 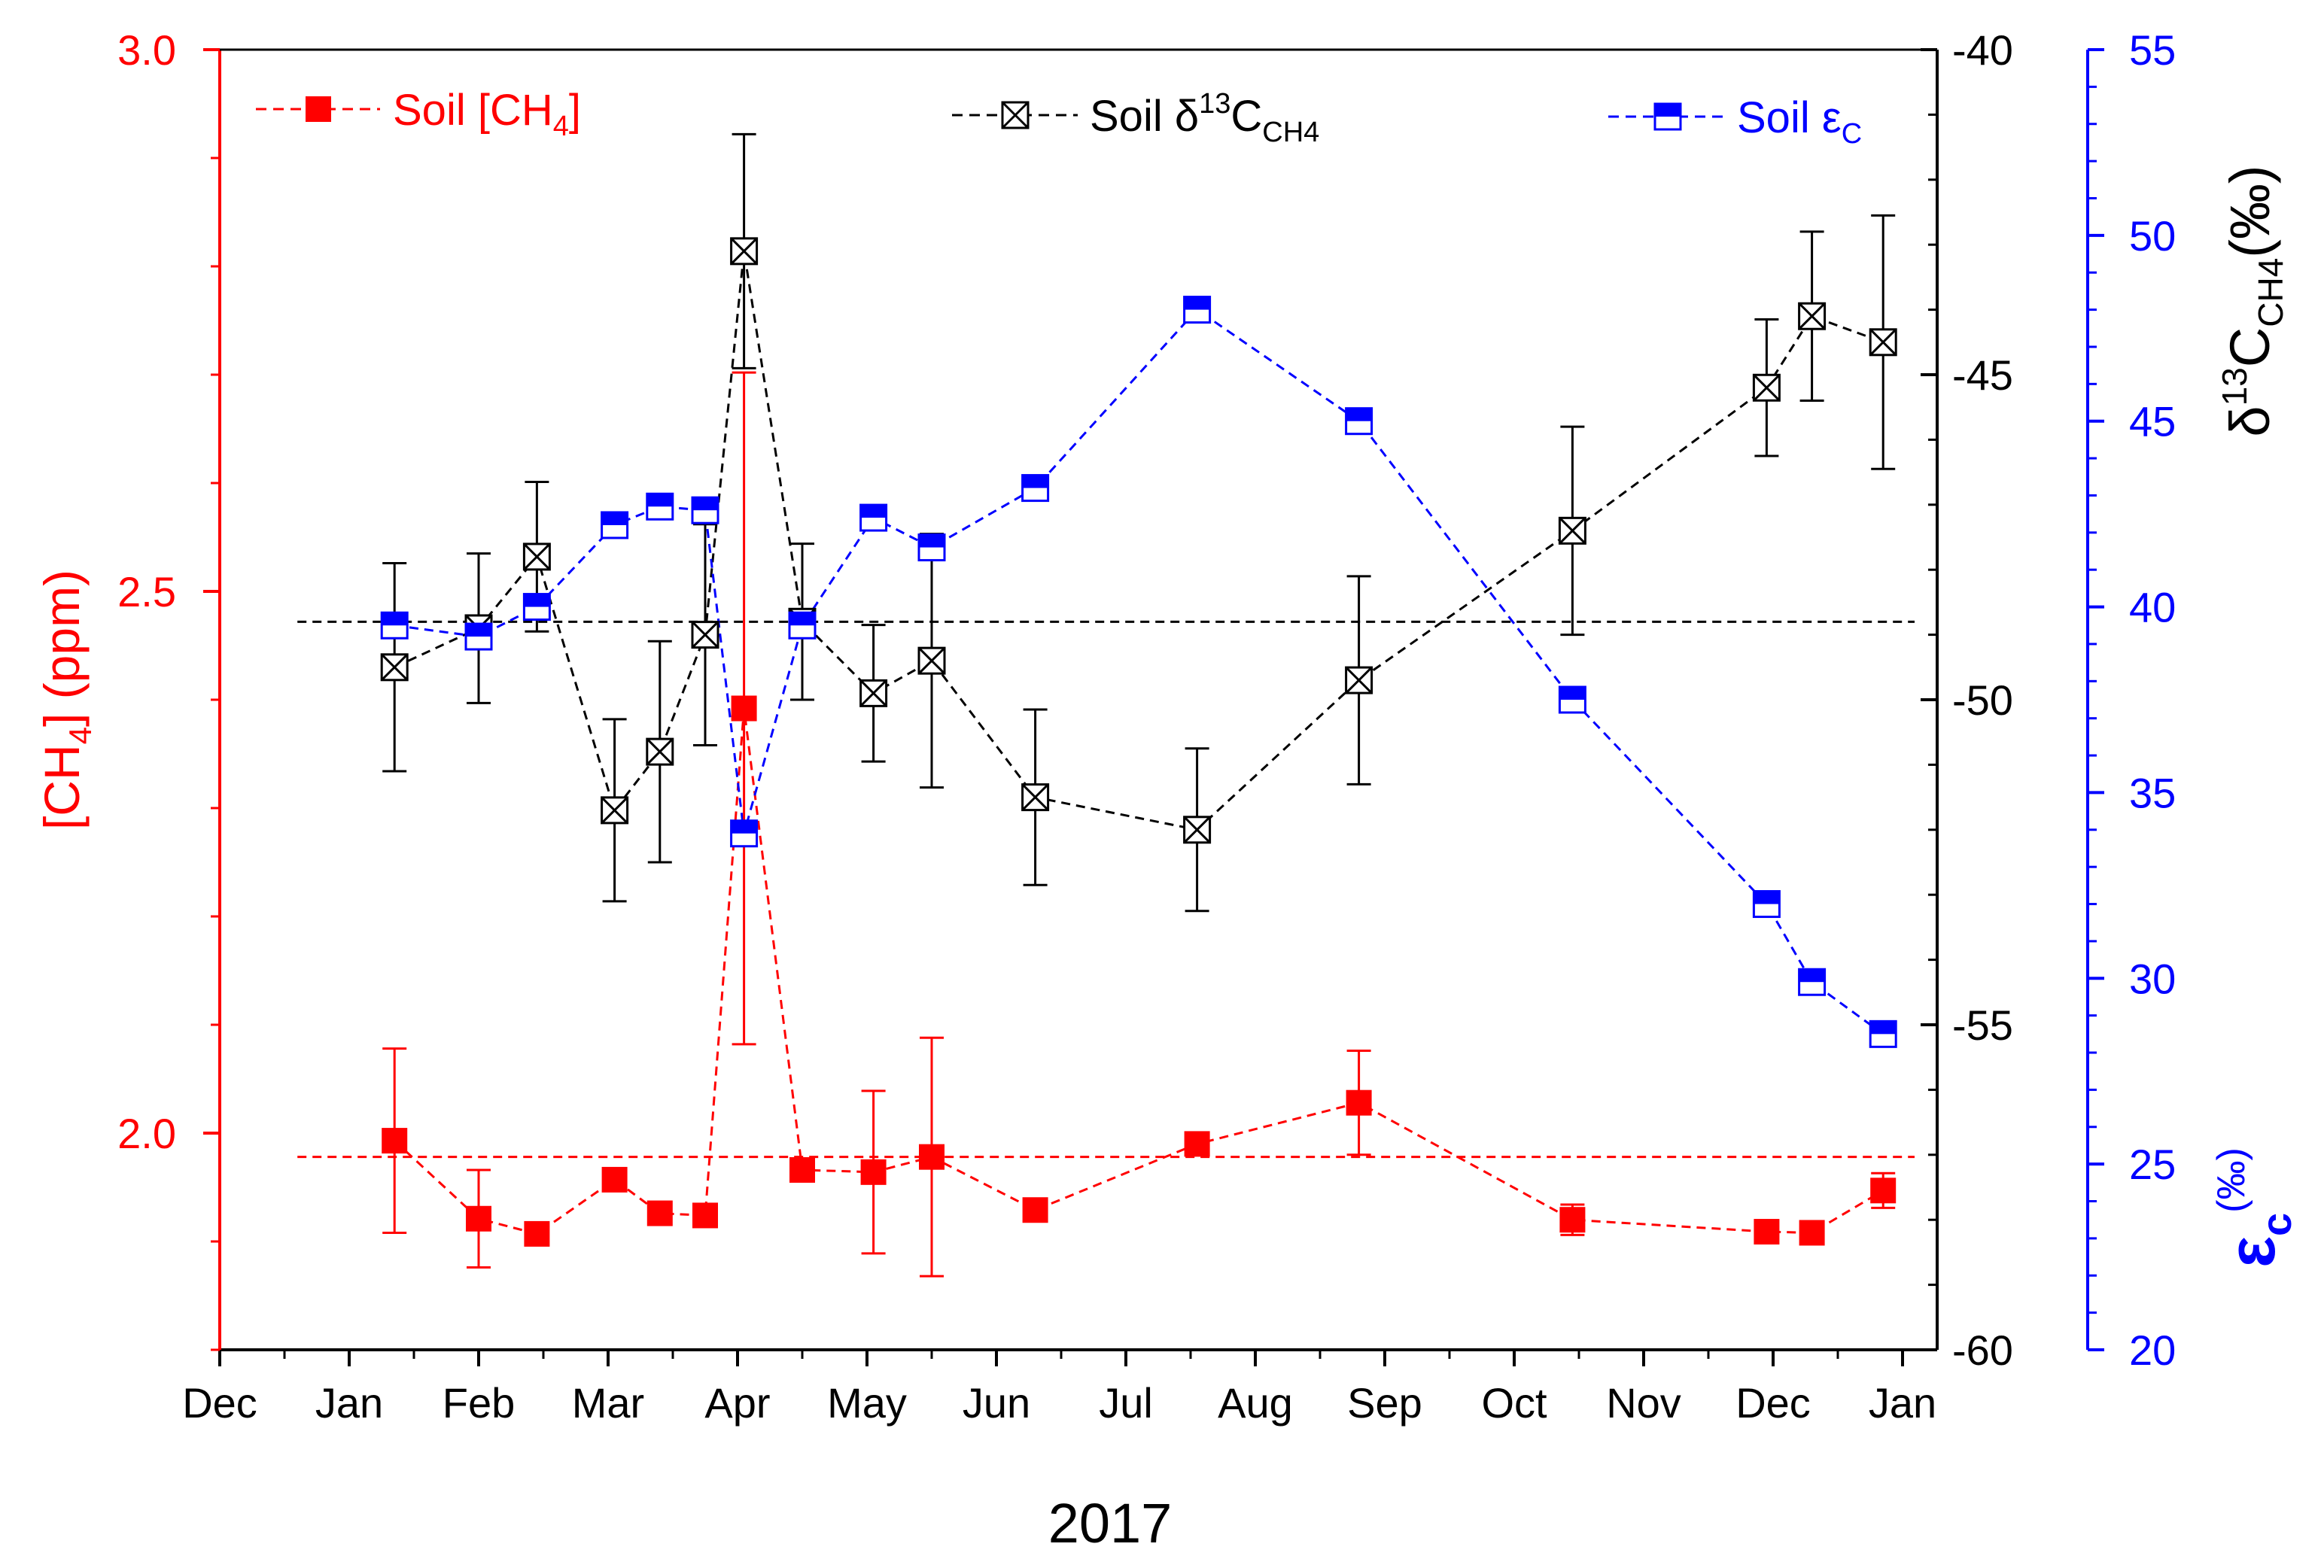 I want to click on legend: Soil [CH4] Soil δ13CCH4 Soil εC, so click(x=1059, y=118).